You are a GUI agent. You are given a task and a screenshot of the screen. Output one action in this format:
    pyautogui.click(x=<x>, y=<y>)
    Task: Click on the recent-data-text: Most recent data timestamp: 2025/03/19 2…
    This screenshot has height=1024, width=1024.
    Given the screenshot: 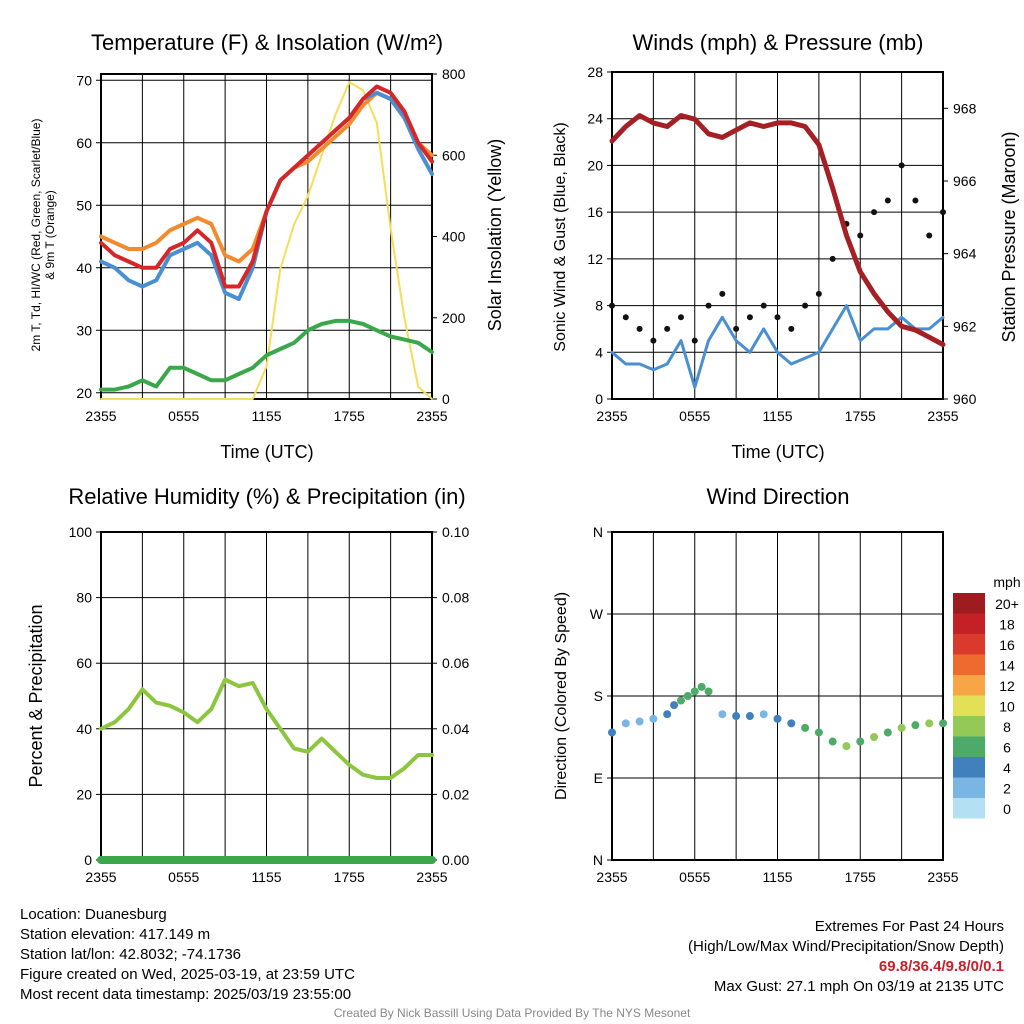 What is the action you would take?
    pyautogui.click(x=186, y=994)
    